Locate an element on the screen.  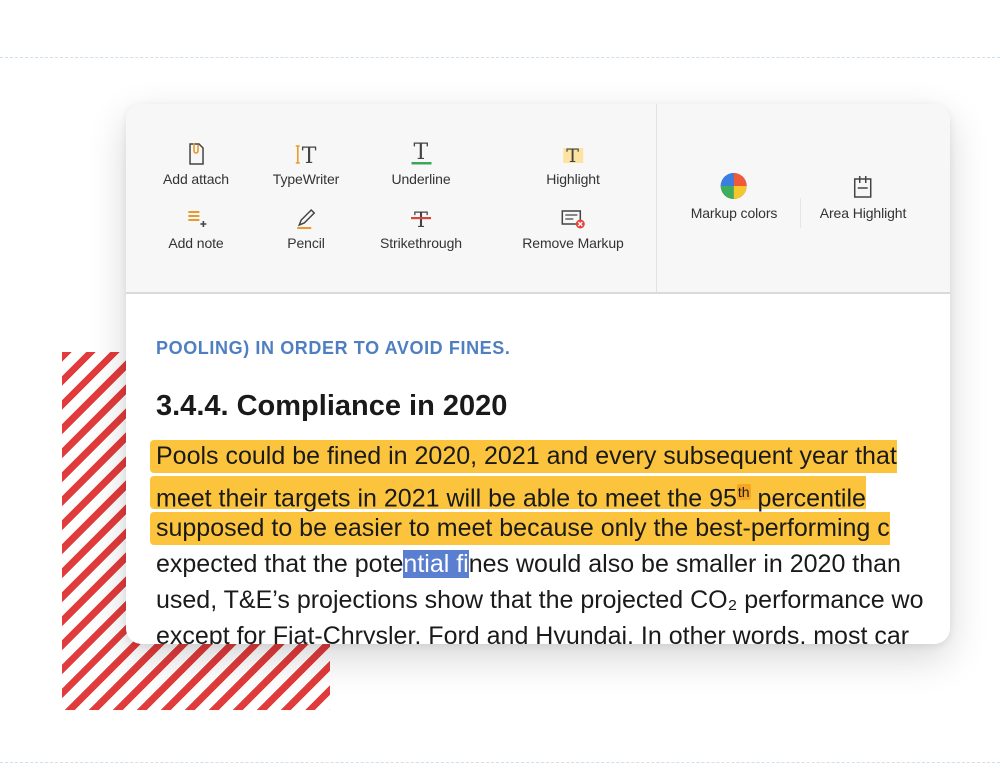
add-note-button: Add note is located at coordinates (196, 227).